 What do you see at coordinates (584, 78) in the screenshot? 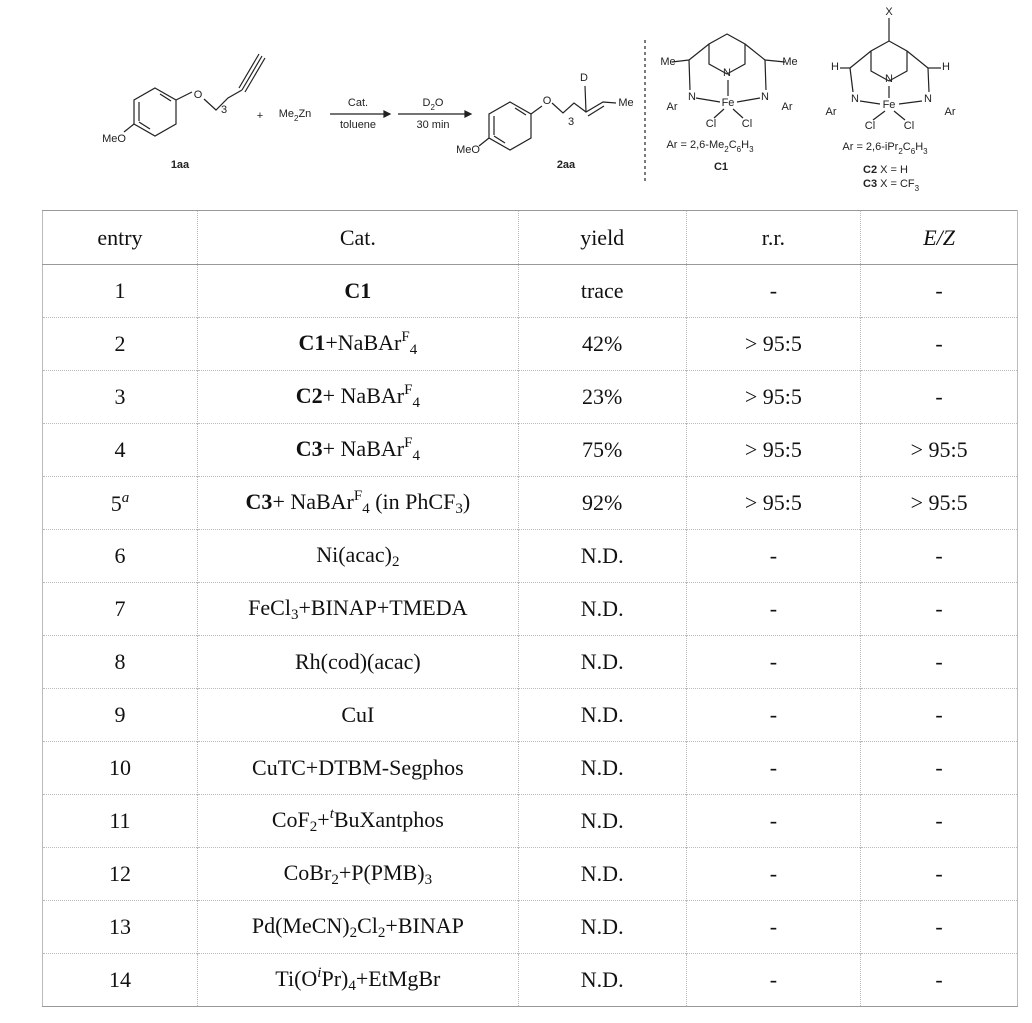
I see `atom-label: D` at bounding box center [584, 78].